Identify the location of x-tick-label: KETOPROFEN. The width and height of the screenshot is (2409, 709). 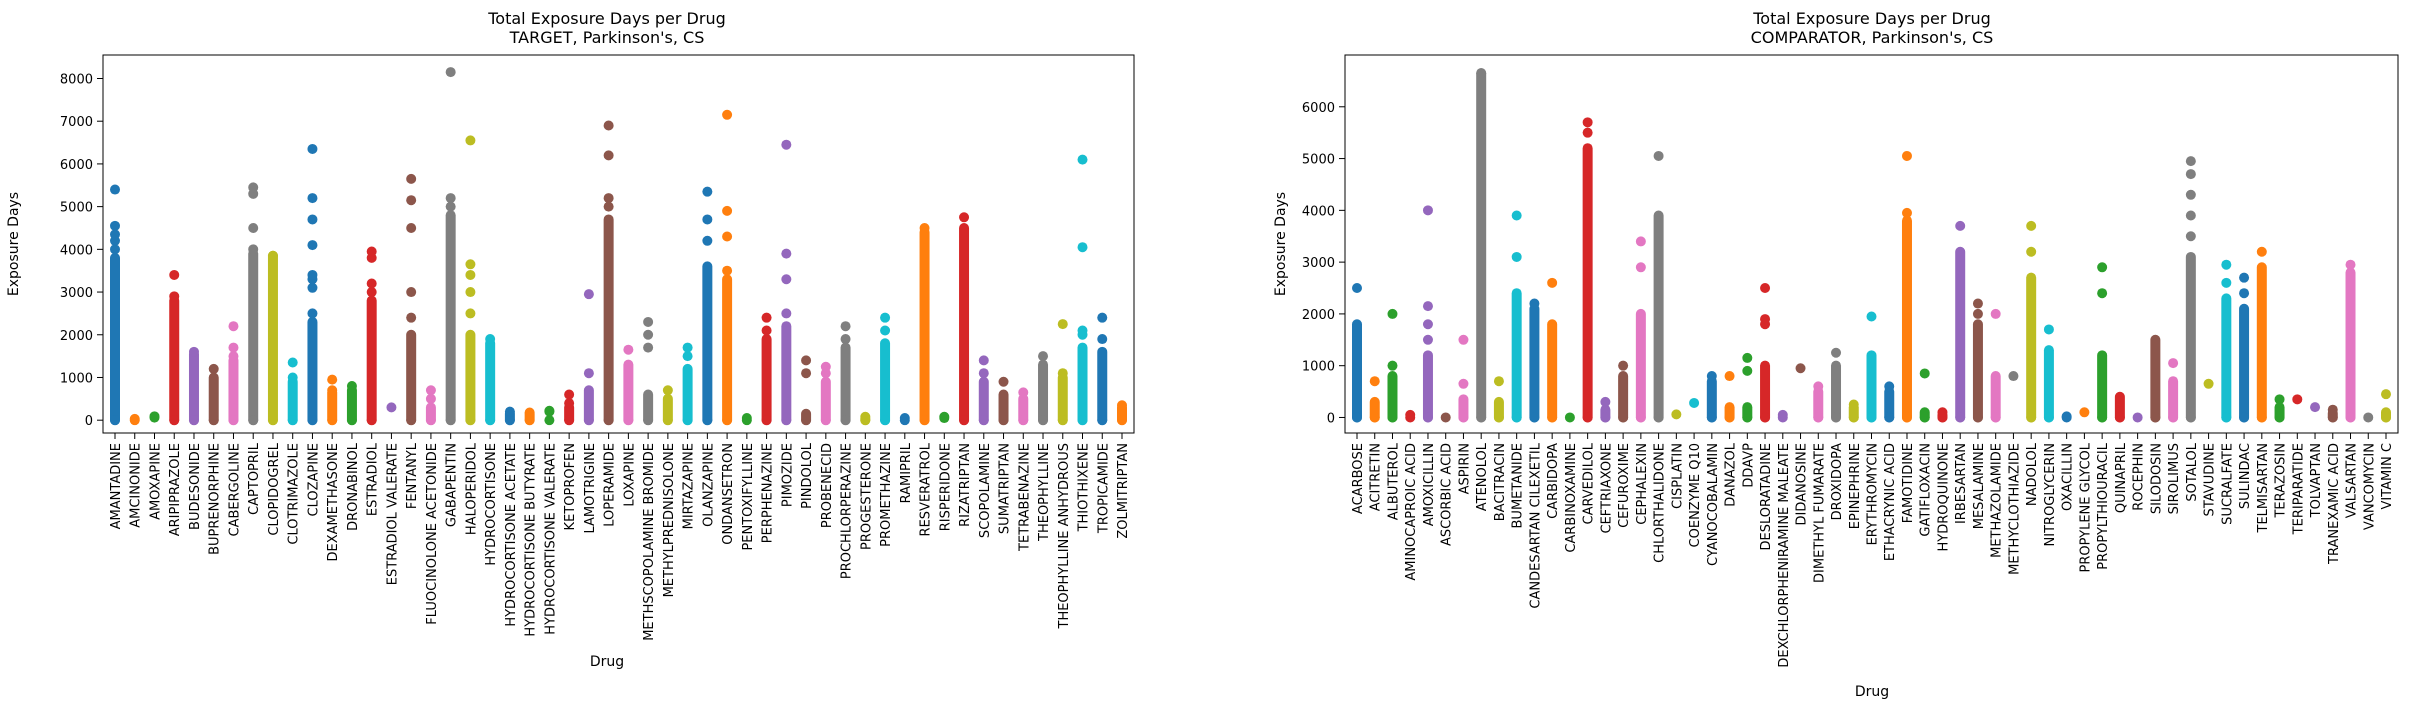
(570, 486).